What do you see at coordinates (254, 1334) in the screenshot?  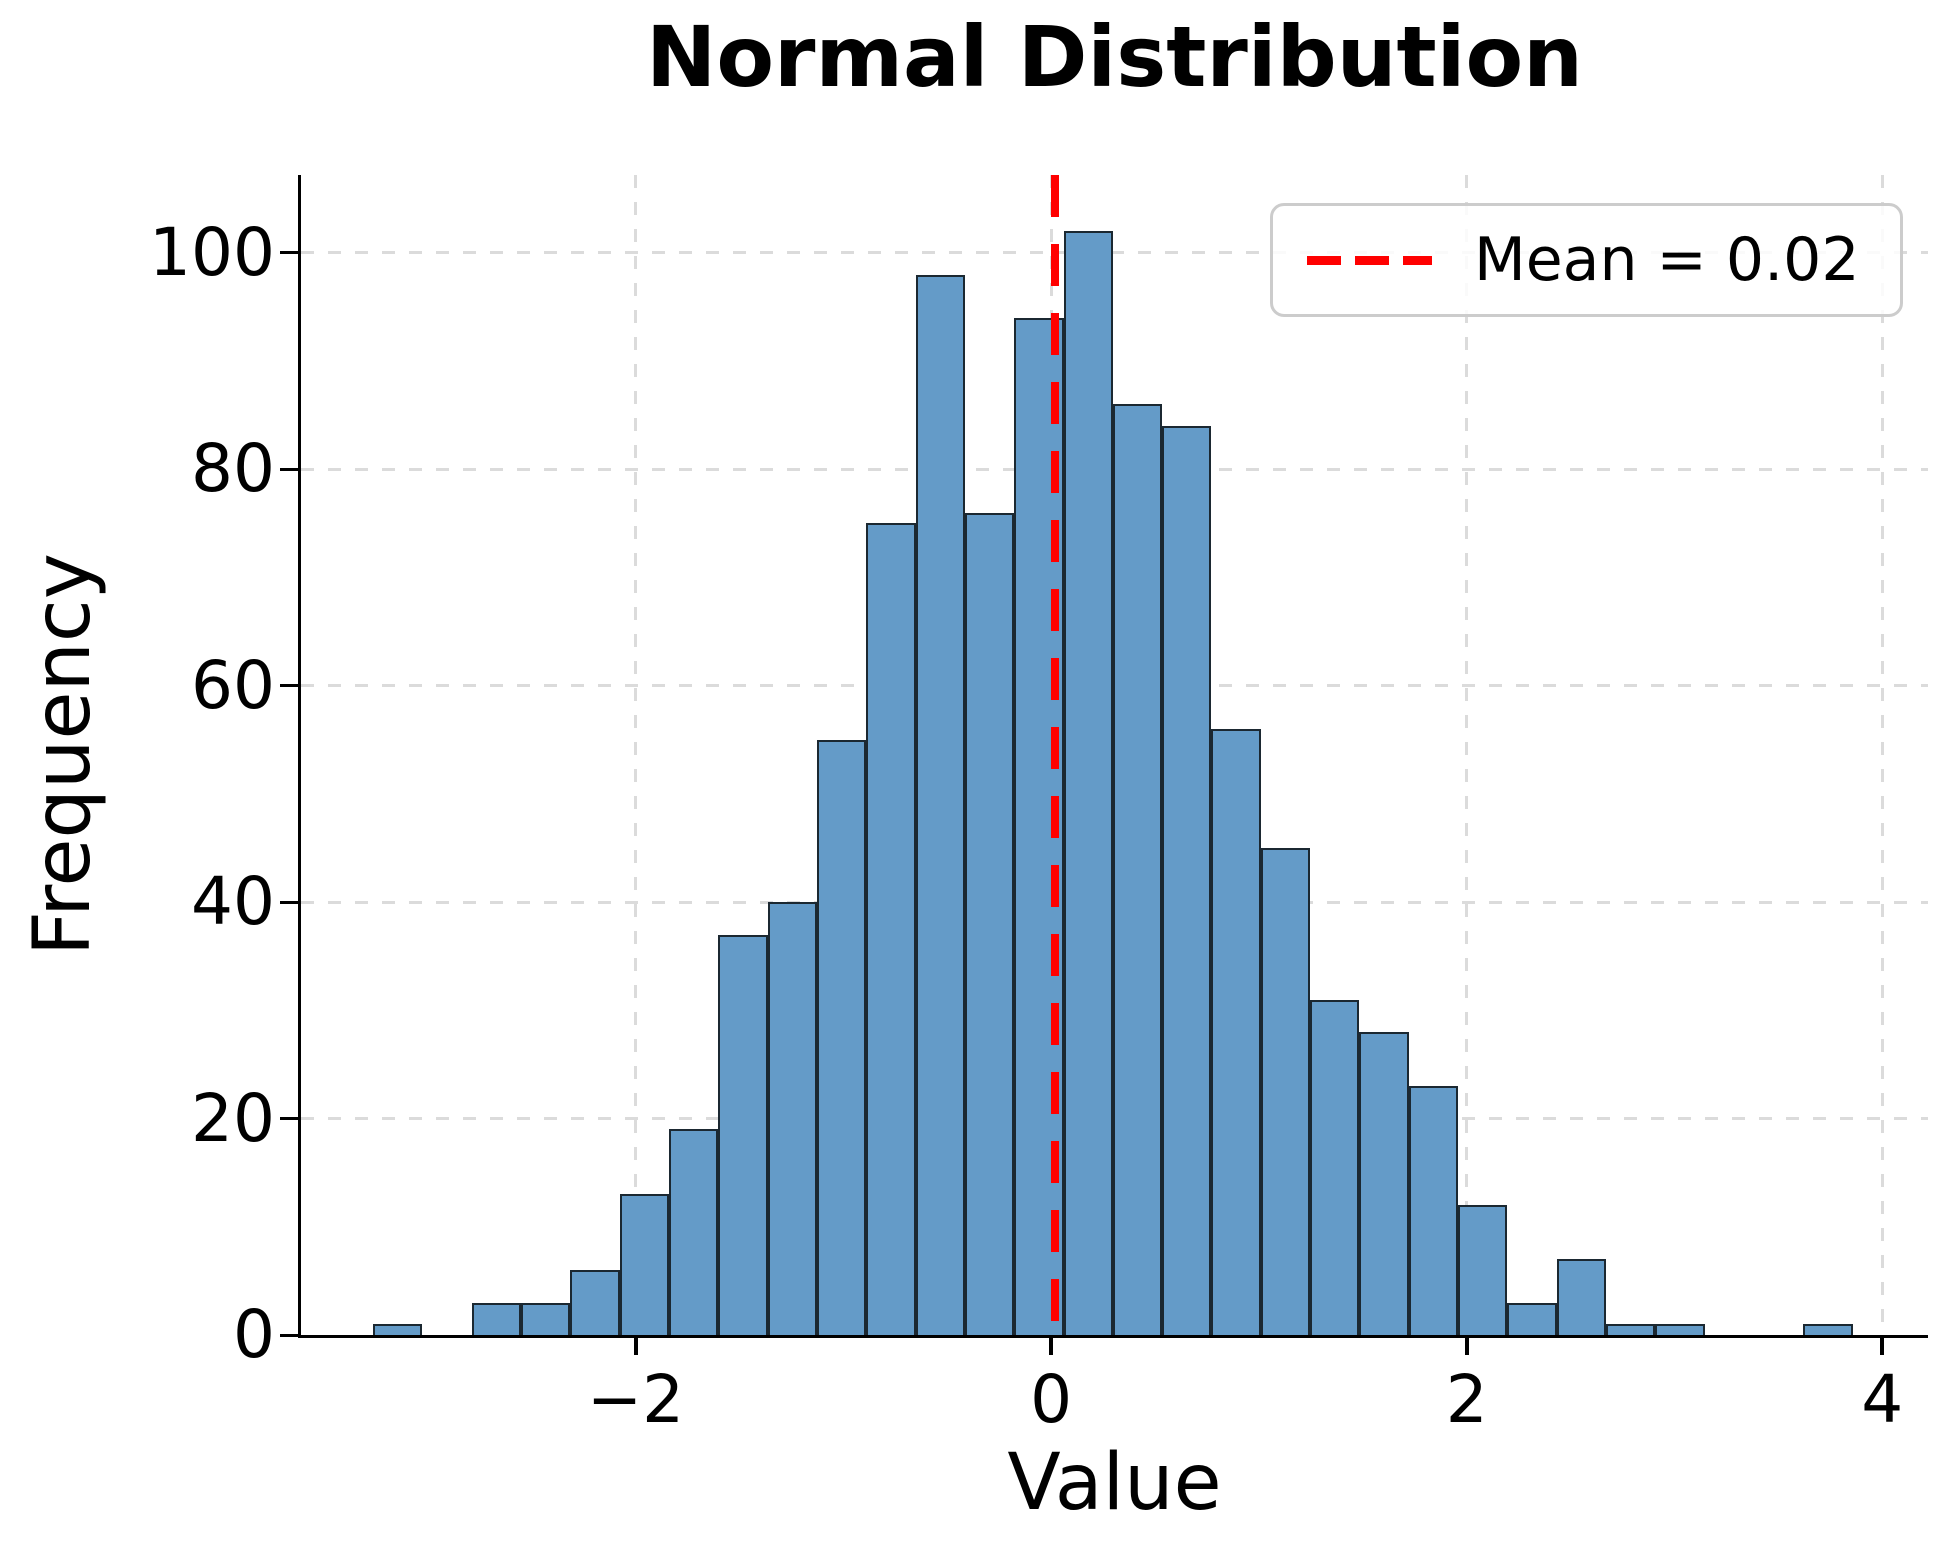 I see `y-tick-label-0: 0` at bounding box center [254, 1334].